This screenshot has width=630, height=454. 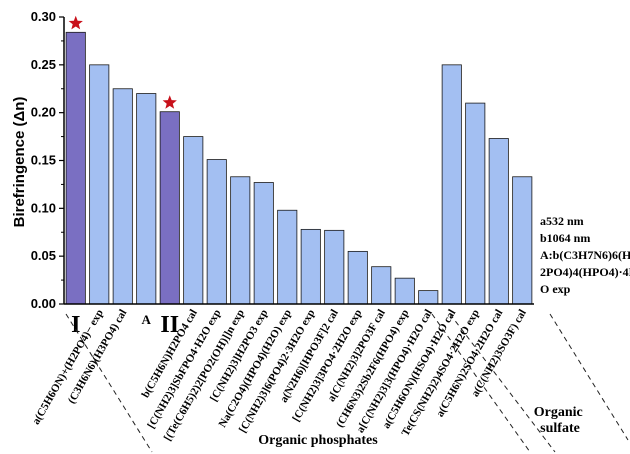 I want to click on footnote-line: 2PO4)4(HPO4)·4H2, so click(x=585, y=272).